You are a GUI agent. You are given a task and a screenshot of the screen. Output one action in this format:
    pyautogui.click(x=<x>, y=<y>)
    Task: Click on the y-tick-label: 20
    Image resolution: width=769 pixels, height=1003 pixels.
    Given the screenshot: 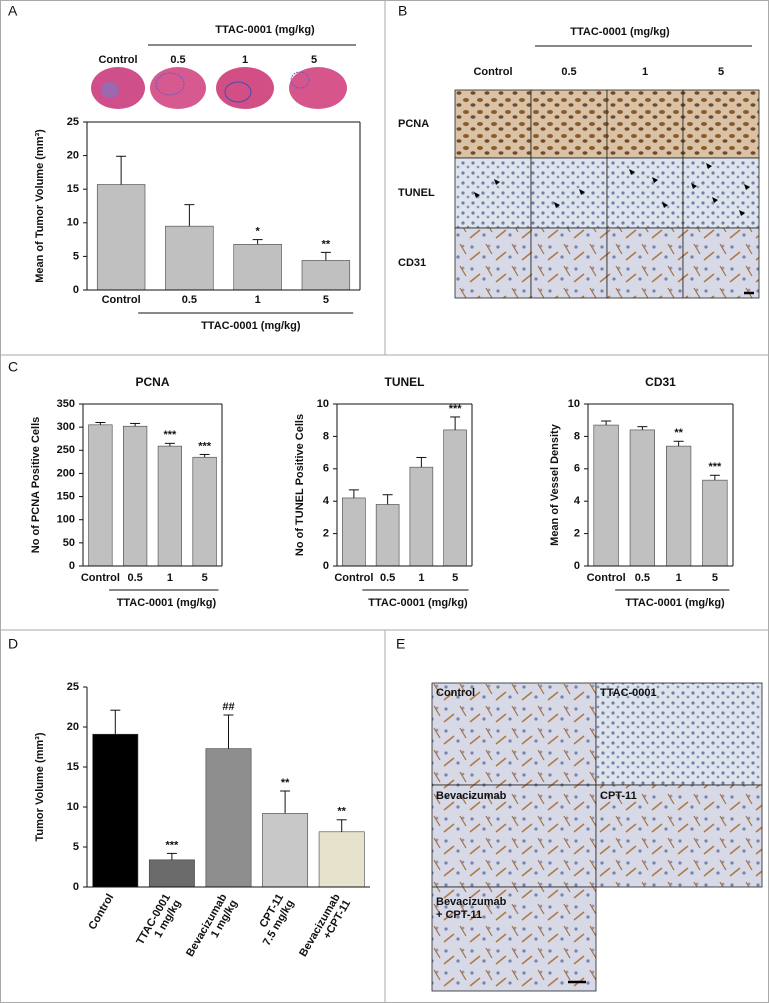 What is the action you would take?
    pyautogui.click(x=73, y=727)
    